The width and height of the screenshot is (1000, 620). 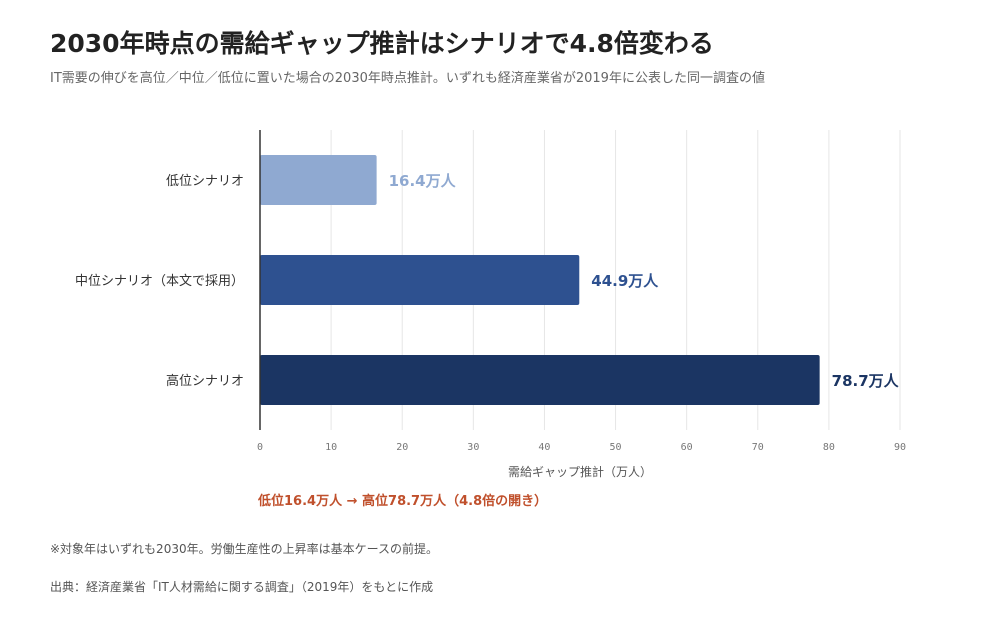 What do you see at coordinates (402, 447) in the screenshot?
I see `x-tick-label: 20` at bounding box center [402, 447].